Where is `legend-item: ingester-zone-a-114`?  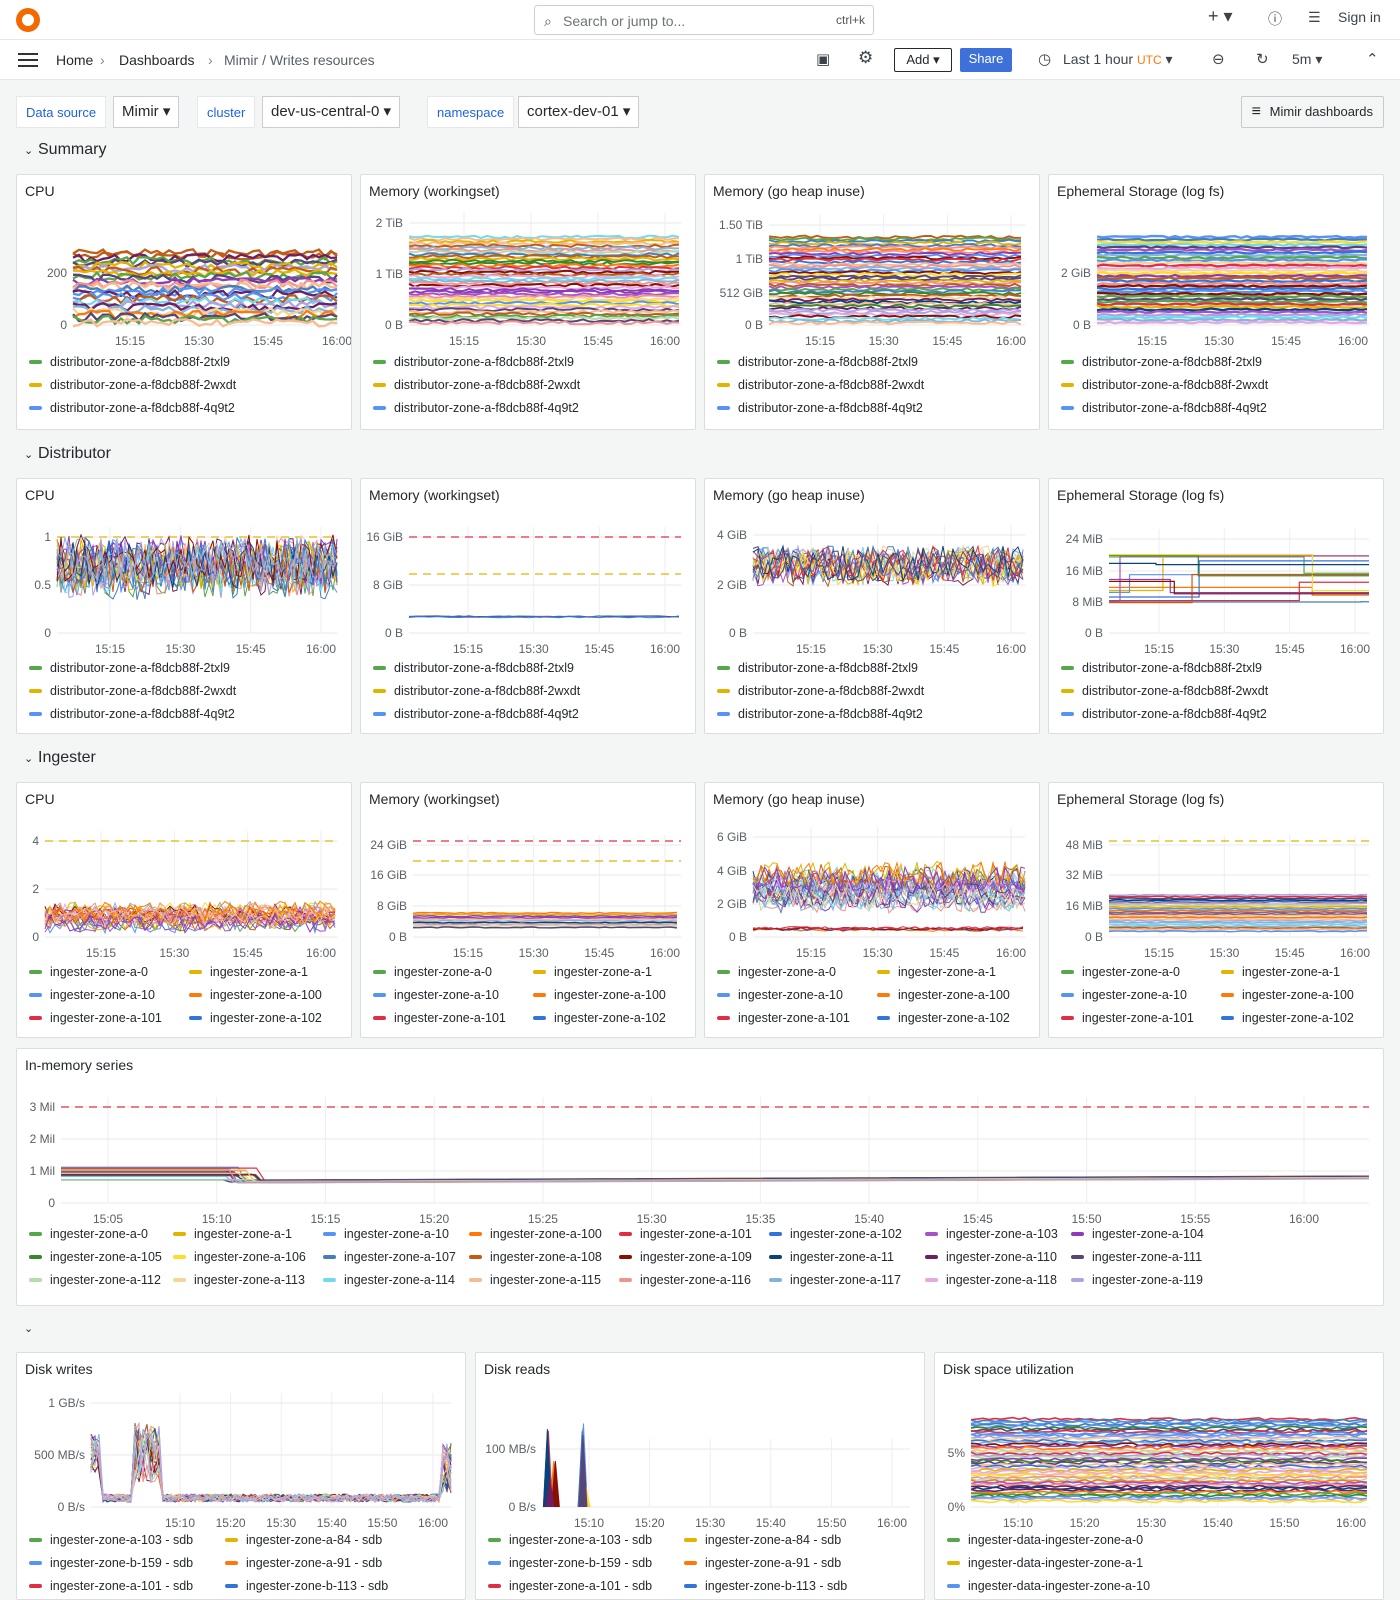 legend-item: ingester-zone-a-114 is located at coordinates (389, 1280).